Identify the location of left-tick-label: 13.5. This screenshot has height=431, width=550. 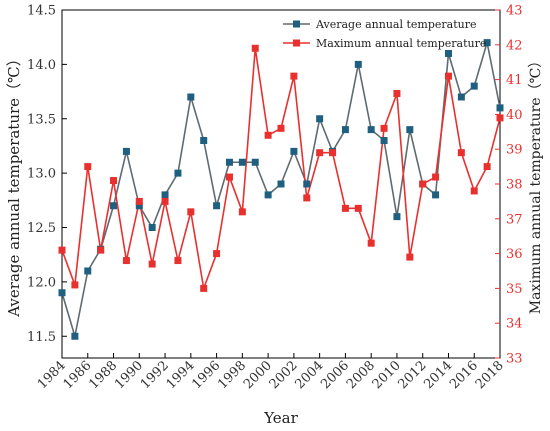
(41, 119).